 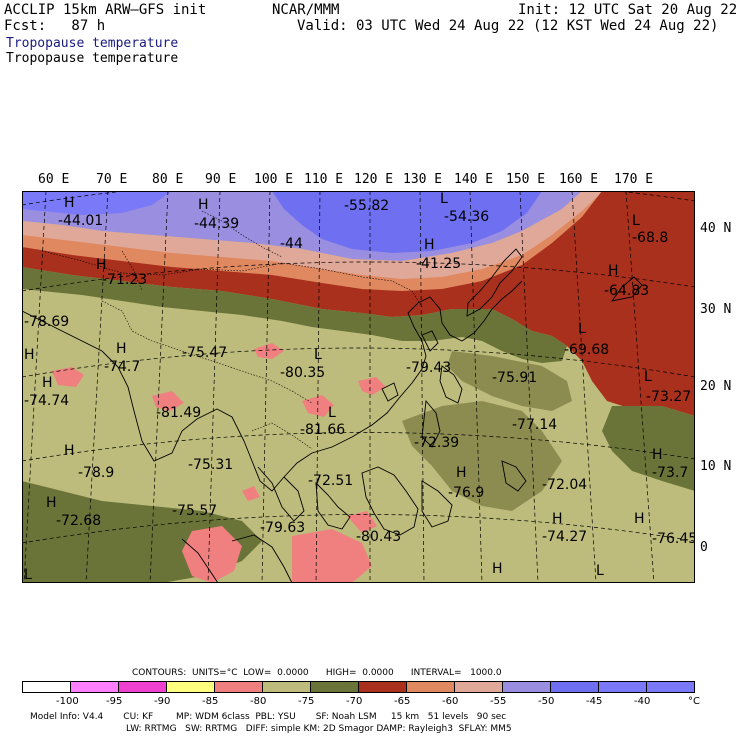 I want to click on lat-label: 10 N, so click(x=716, y=466).